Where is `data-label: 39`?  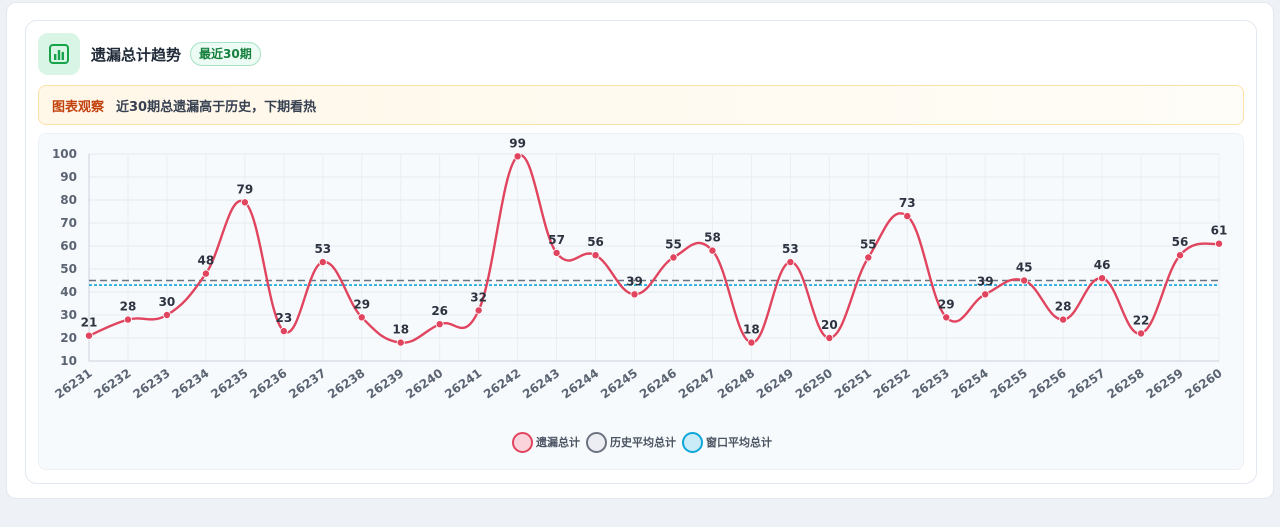
data-label: 39 is located at coordinates (634, 281).